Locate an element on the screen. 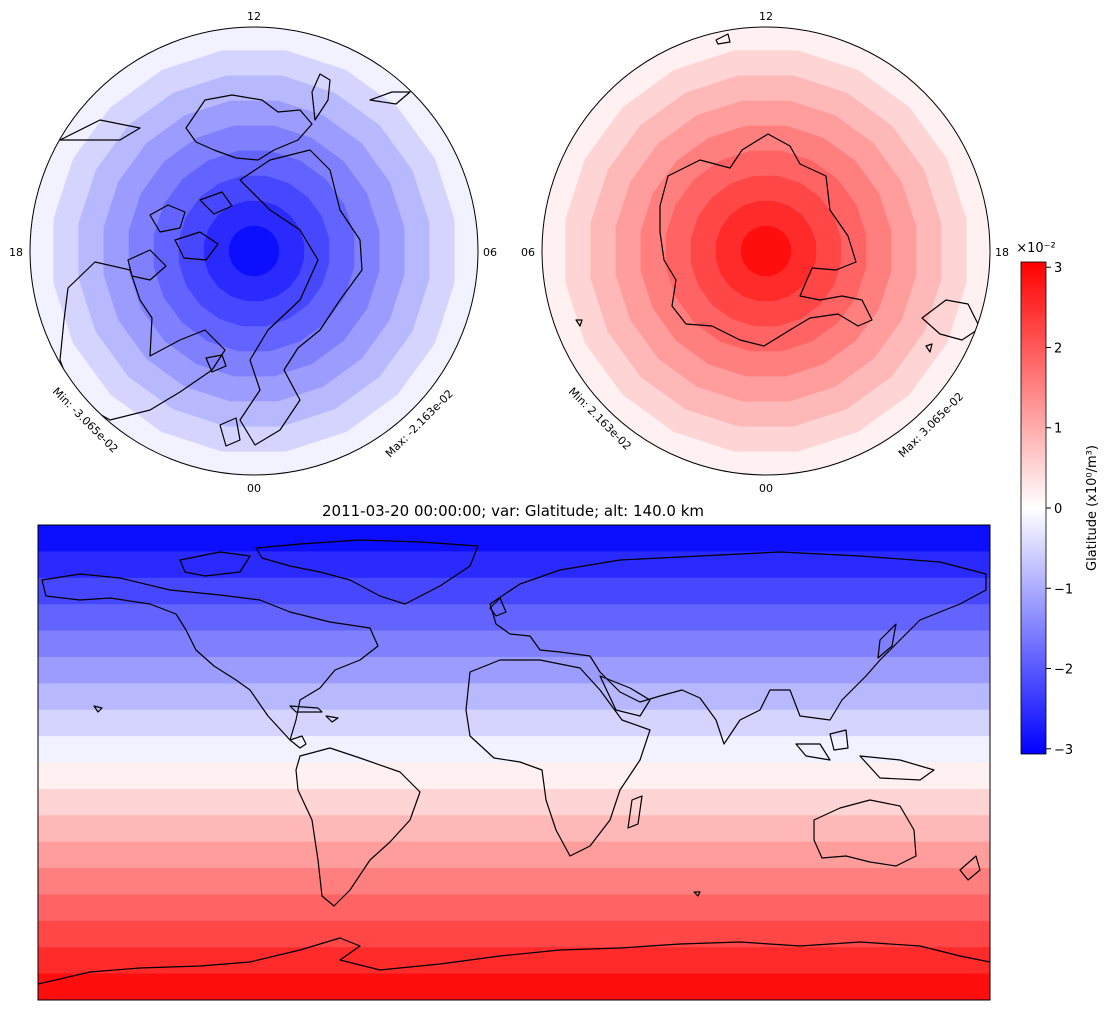 This screenshot has height=1011, width=1110. colorbar-tick-label: −3 is located at coordinates (1063, 750).